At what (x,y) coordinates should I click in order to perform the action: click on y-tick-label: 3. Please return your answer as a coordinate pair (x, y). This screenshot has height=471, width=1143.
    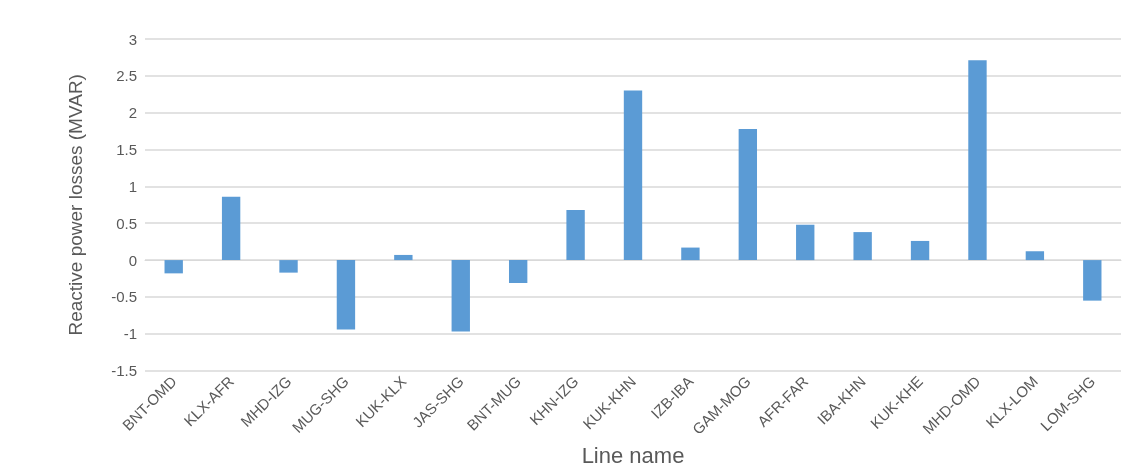
    Looking at the image, I should click on (132, 39).